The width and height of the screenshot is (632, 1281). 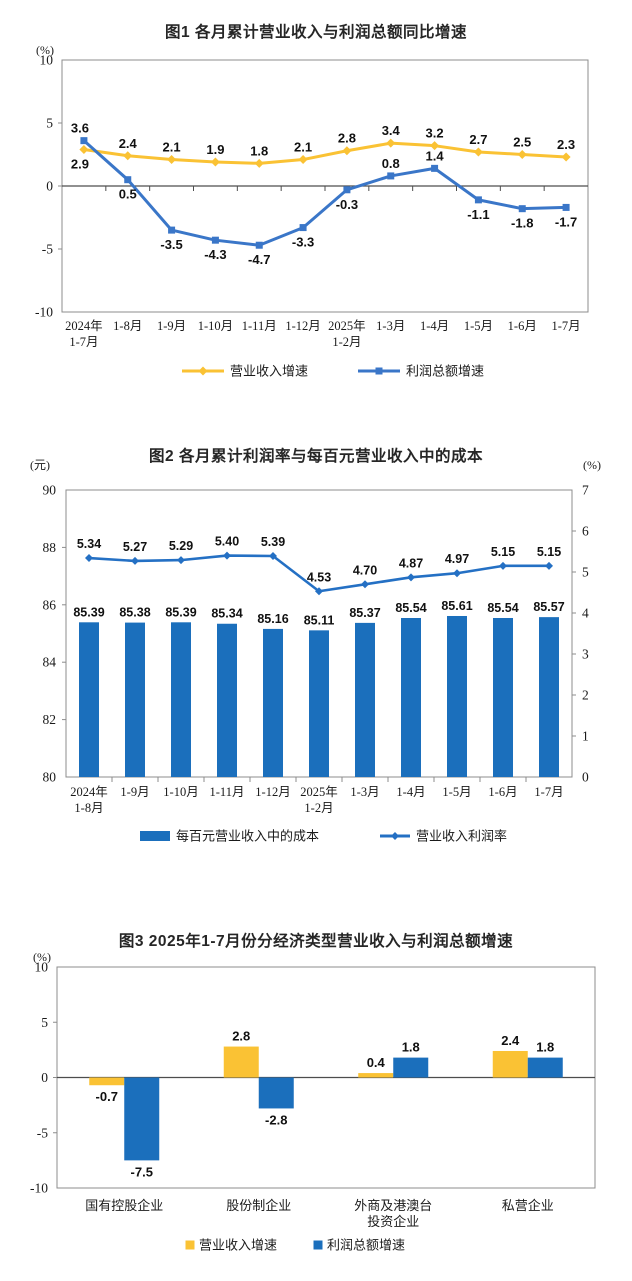 I want to click on svg-text: 1.8, so click(x=411, y=1047).